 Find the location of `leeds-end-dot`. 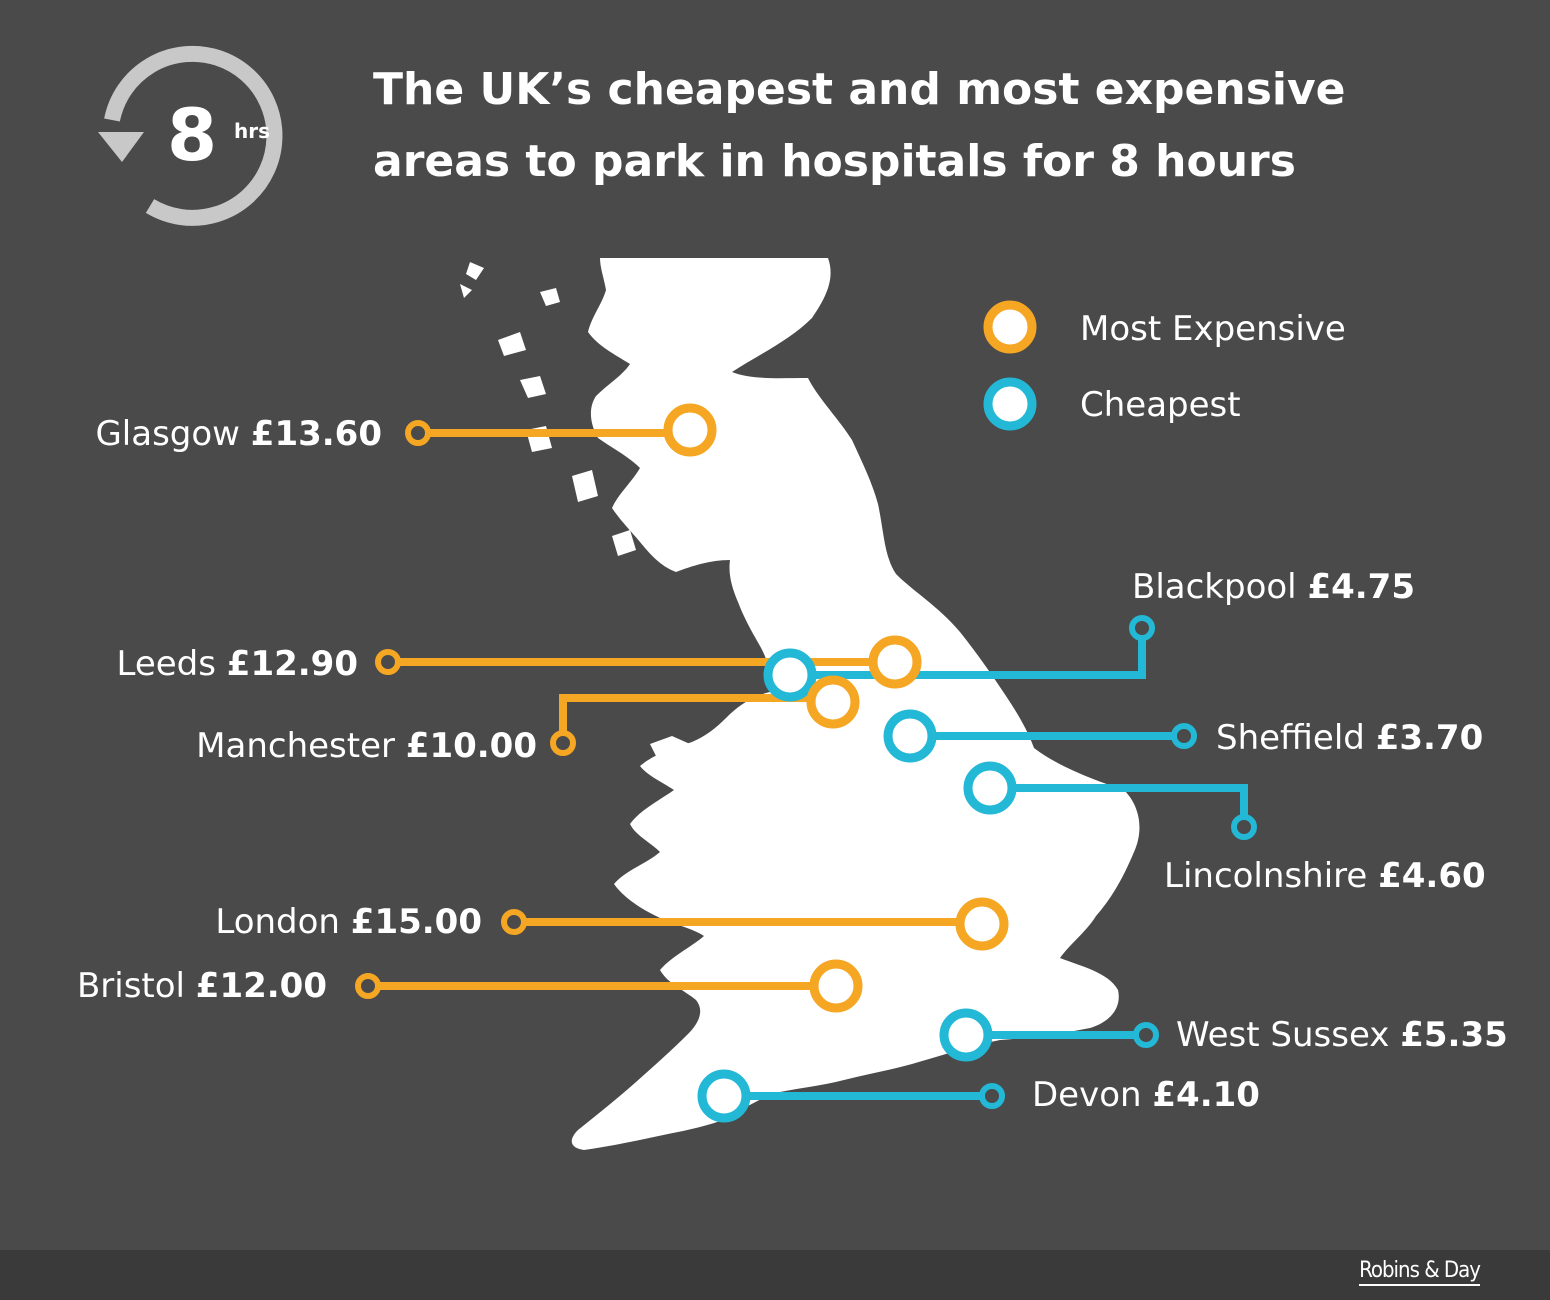

leeds-end-dot is located at coordinates (388, 662).